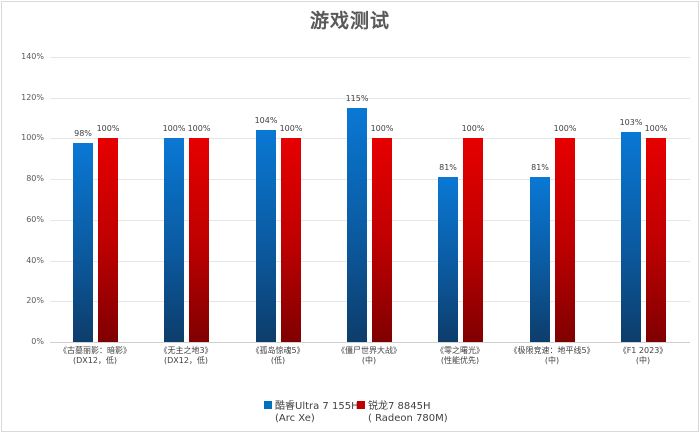 This screenshot has width=700, height=433. What do you see at coordinates (460, 350) in the screenshot?
I see `x-label-line1: 《零之曙光》` at bounding box center [460, 350].